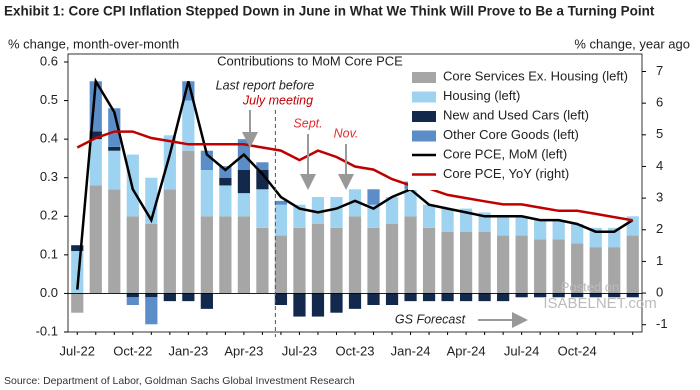 This screenshot has width=700, height=390. I want to click on legend-label: Core PCE, MoM (left), so click(505, 153).